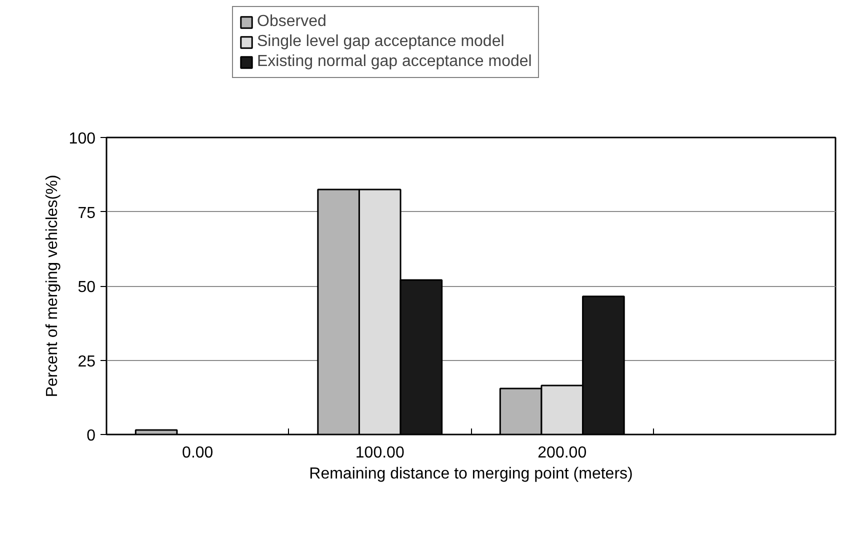 The width and height of the screenshot is (842, 541). Describe the element at coordinates (87, 287) in the screenshot. I see `y-tick-label: 50` at that location.